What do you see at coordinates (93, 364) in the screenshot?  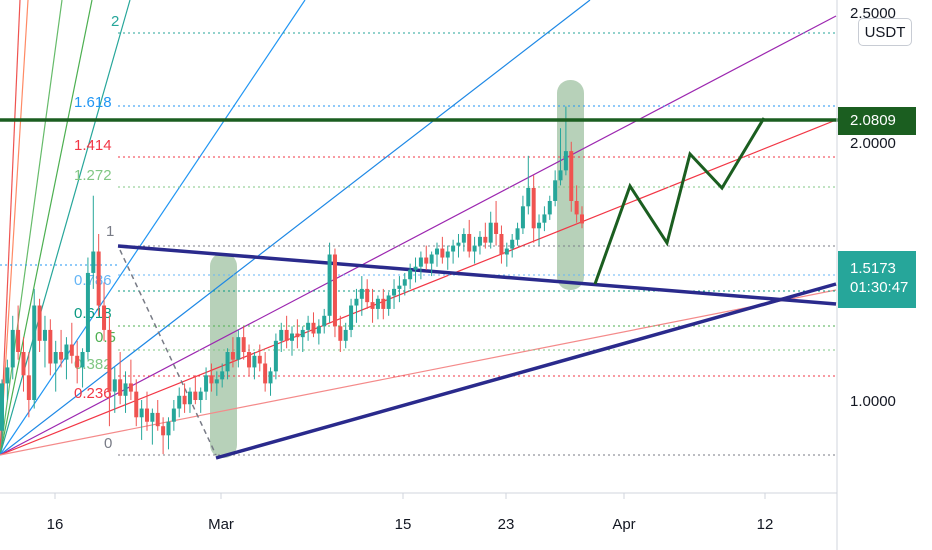 I see `fib-level-label: 0.382` at bounding box center [93, 364].